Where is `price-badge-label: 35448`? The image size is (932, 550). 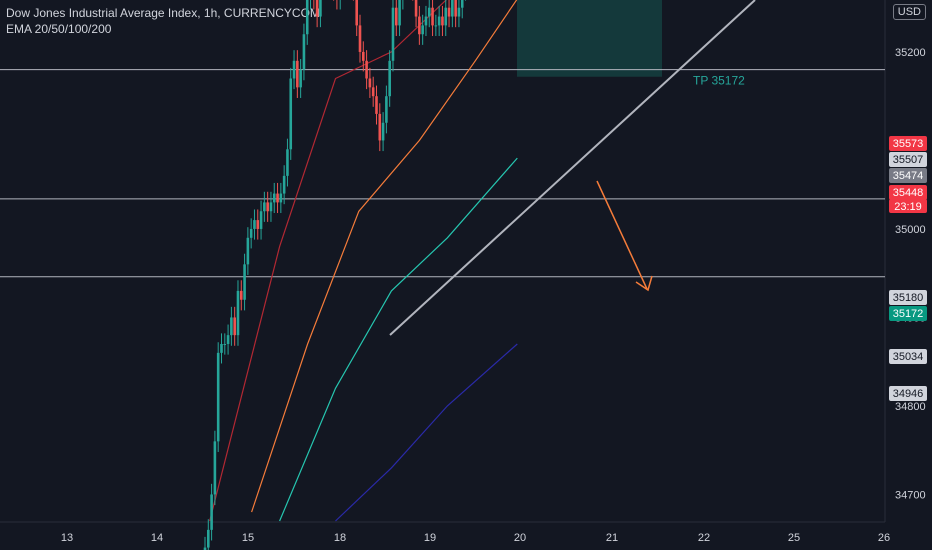
price-badge-label: 35448 is located at coordinates (908, 193).